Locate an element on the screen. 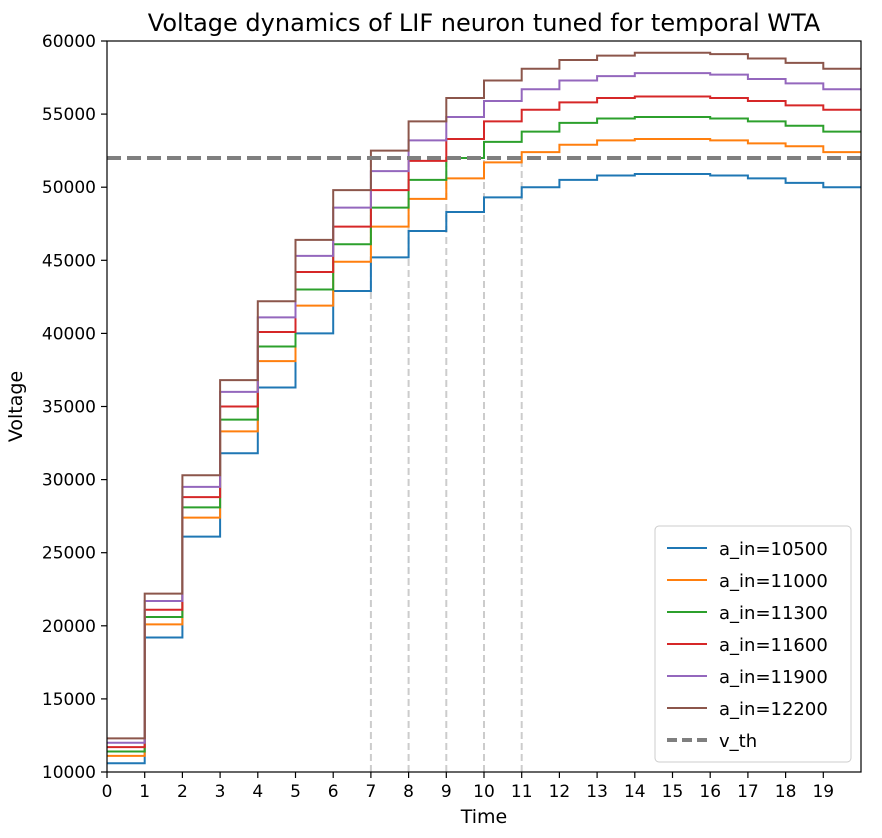  y-tick-label: 20000 is located at coordinates (69, 627).